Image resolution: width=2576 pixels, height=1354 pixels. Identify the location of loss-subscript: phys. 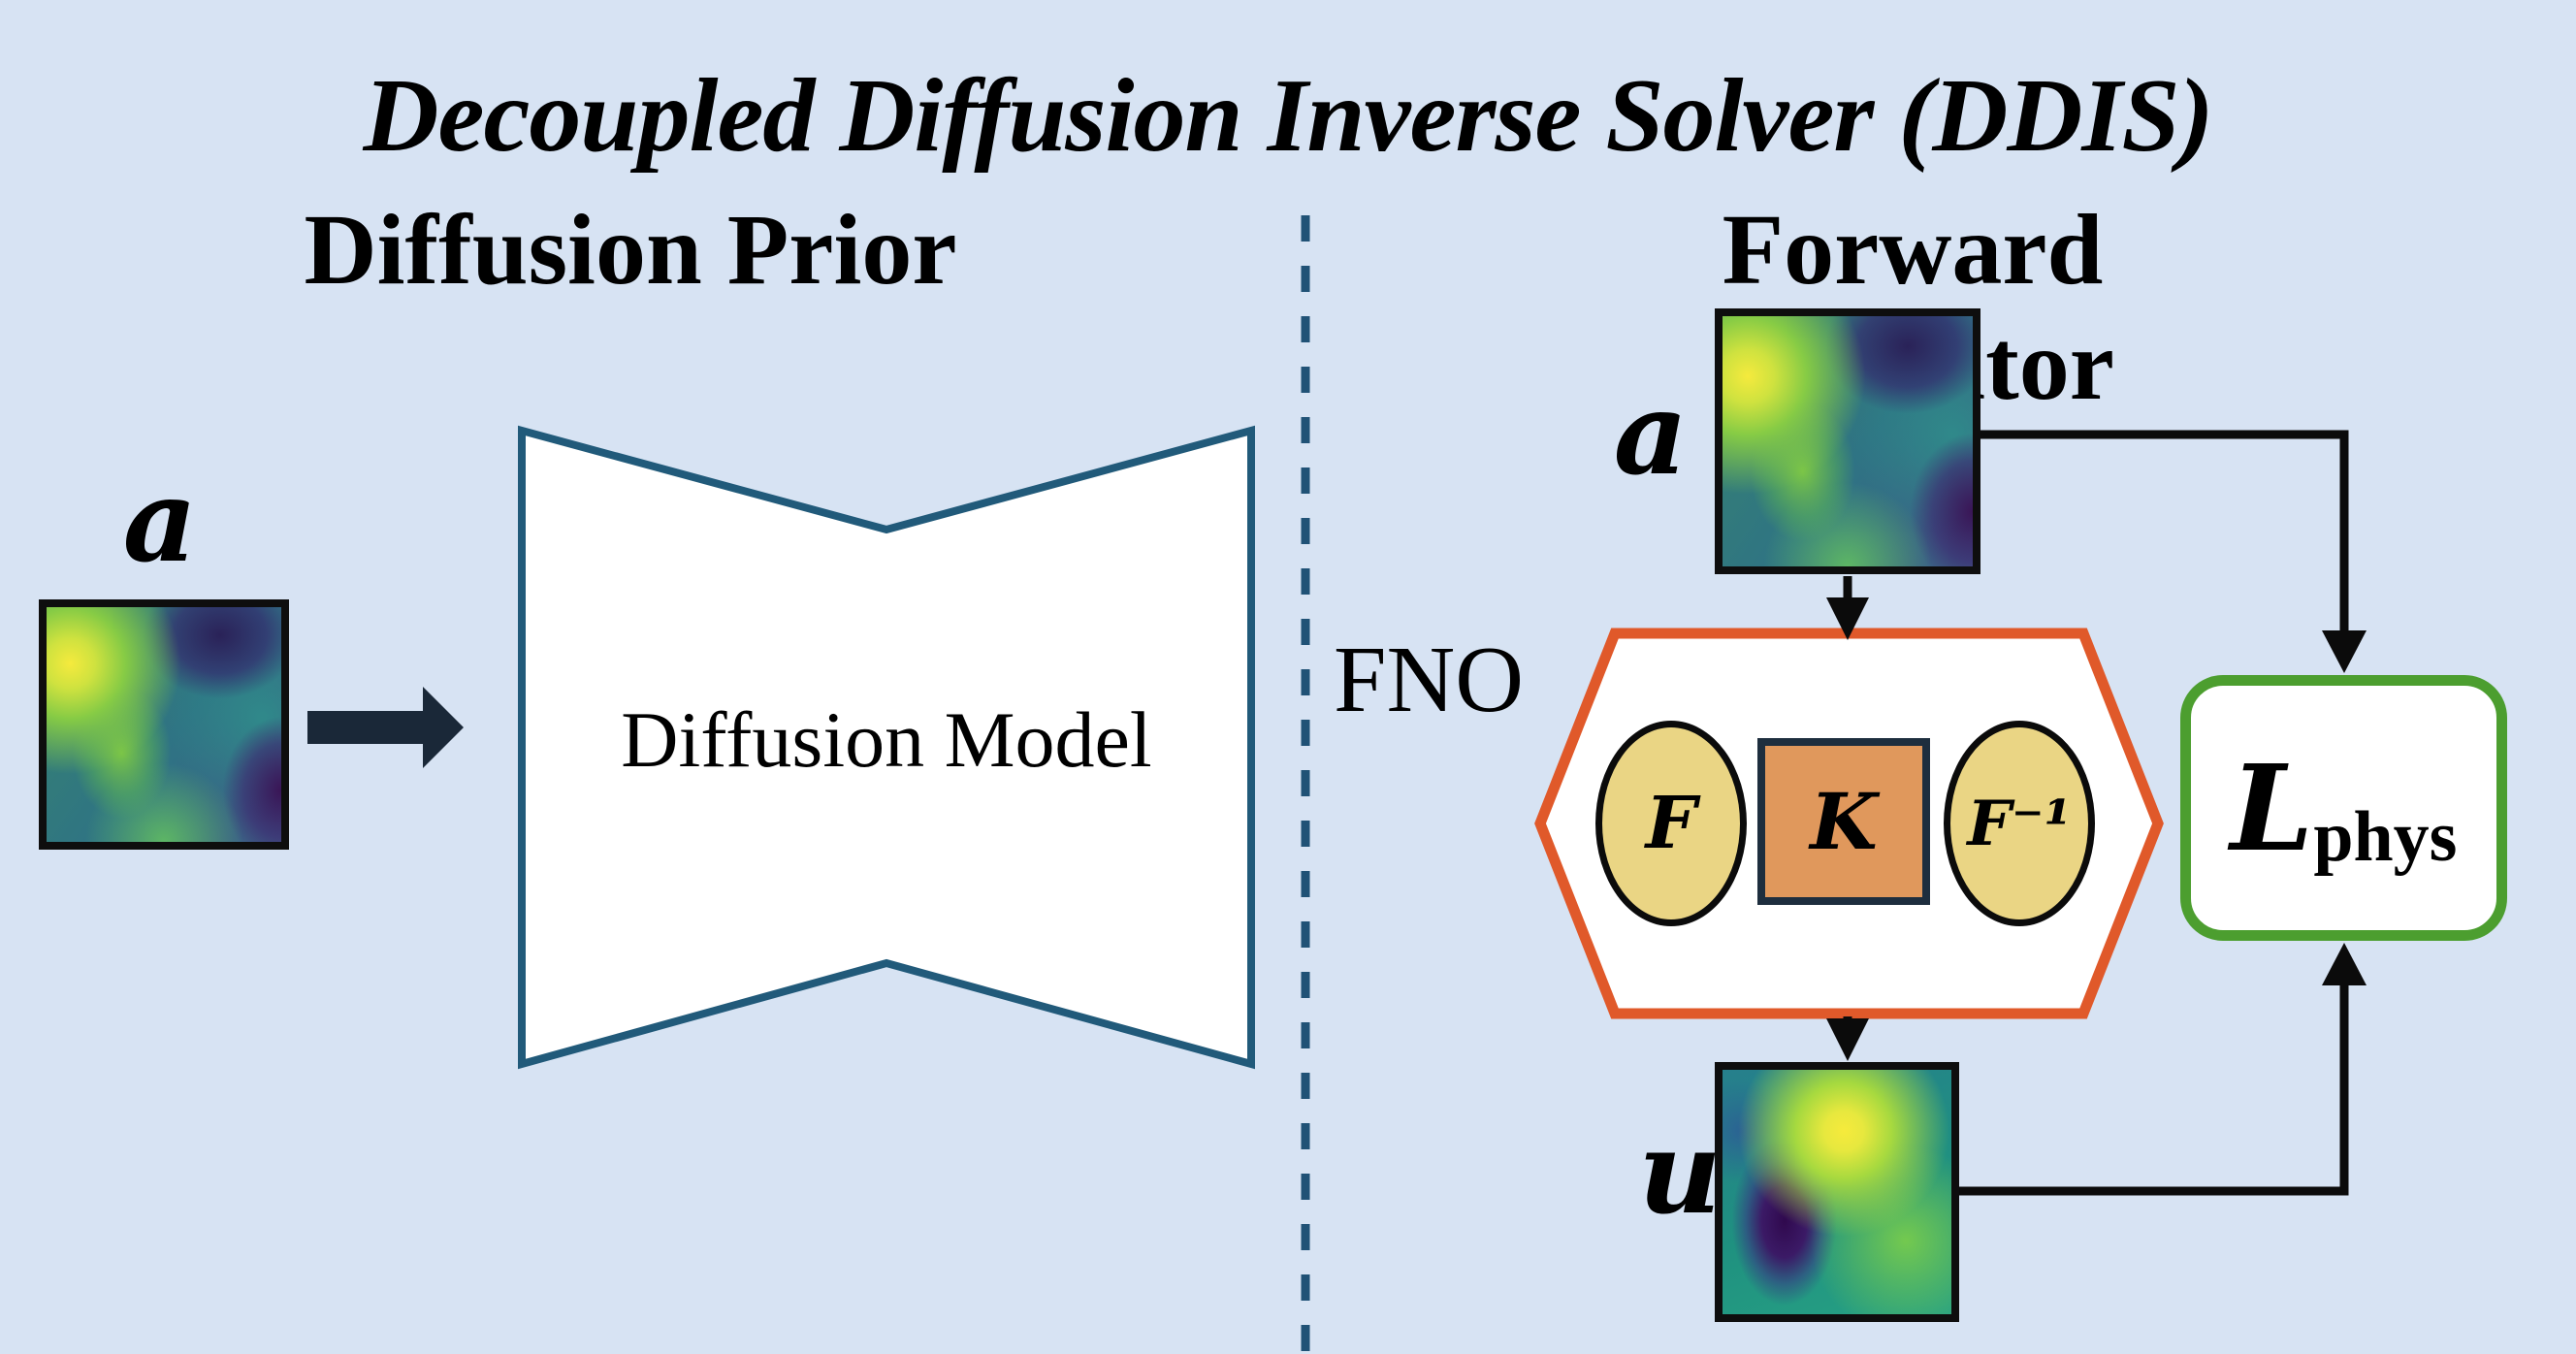
(2385, 837).